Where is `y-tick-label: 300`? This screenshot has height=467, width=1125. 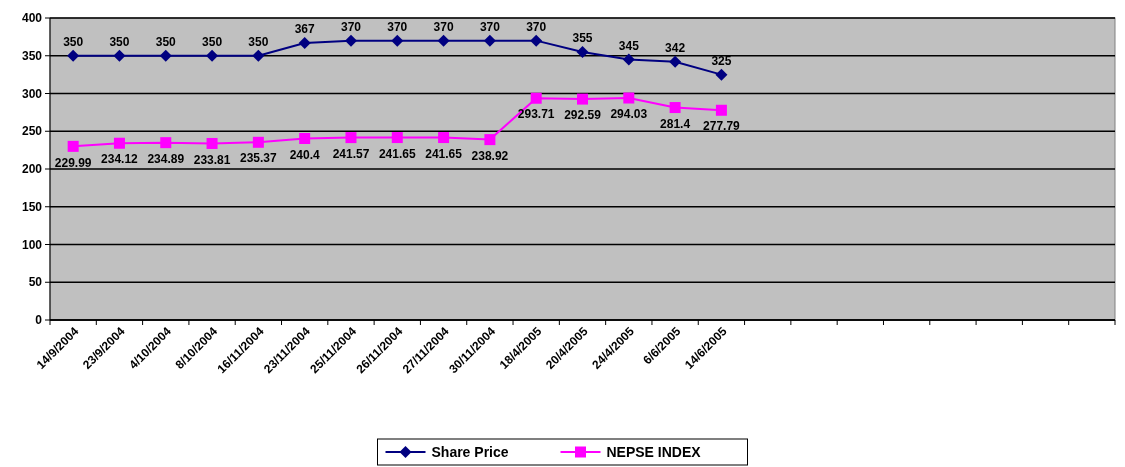
y-tick-label: 300 is located at coordinates (32, 93).